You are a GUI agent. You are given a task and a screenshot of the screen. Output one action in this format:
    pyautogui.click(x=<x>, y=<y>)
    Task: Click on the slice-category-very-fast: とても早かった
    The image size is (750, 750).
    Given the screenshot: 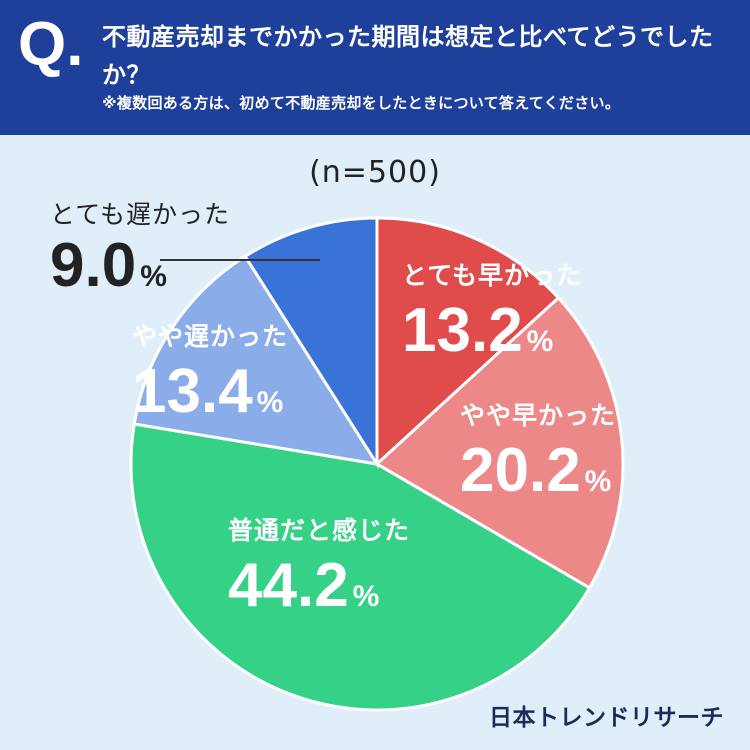 What is the action you would take?
    pyautogui.click(x=492, y=275)
    